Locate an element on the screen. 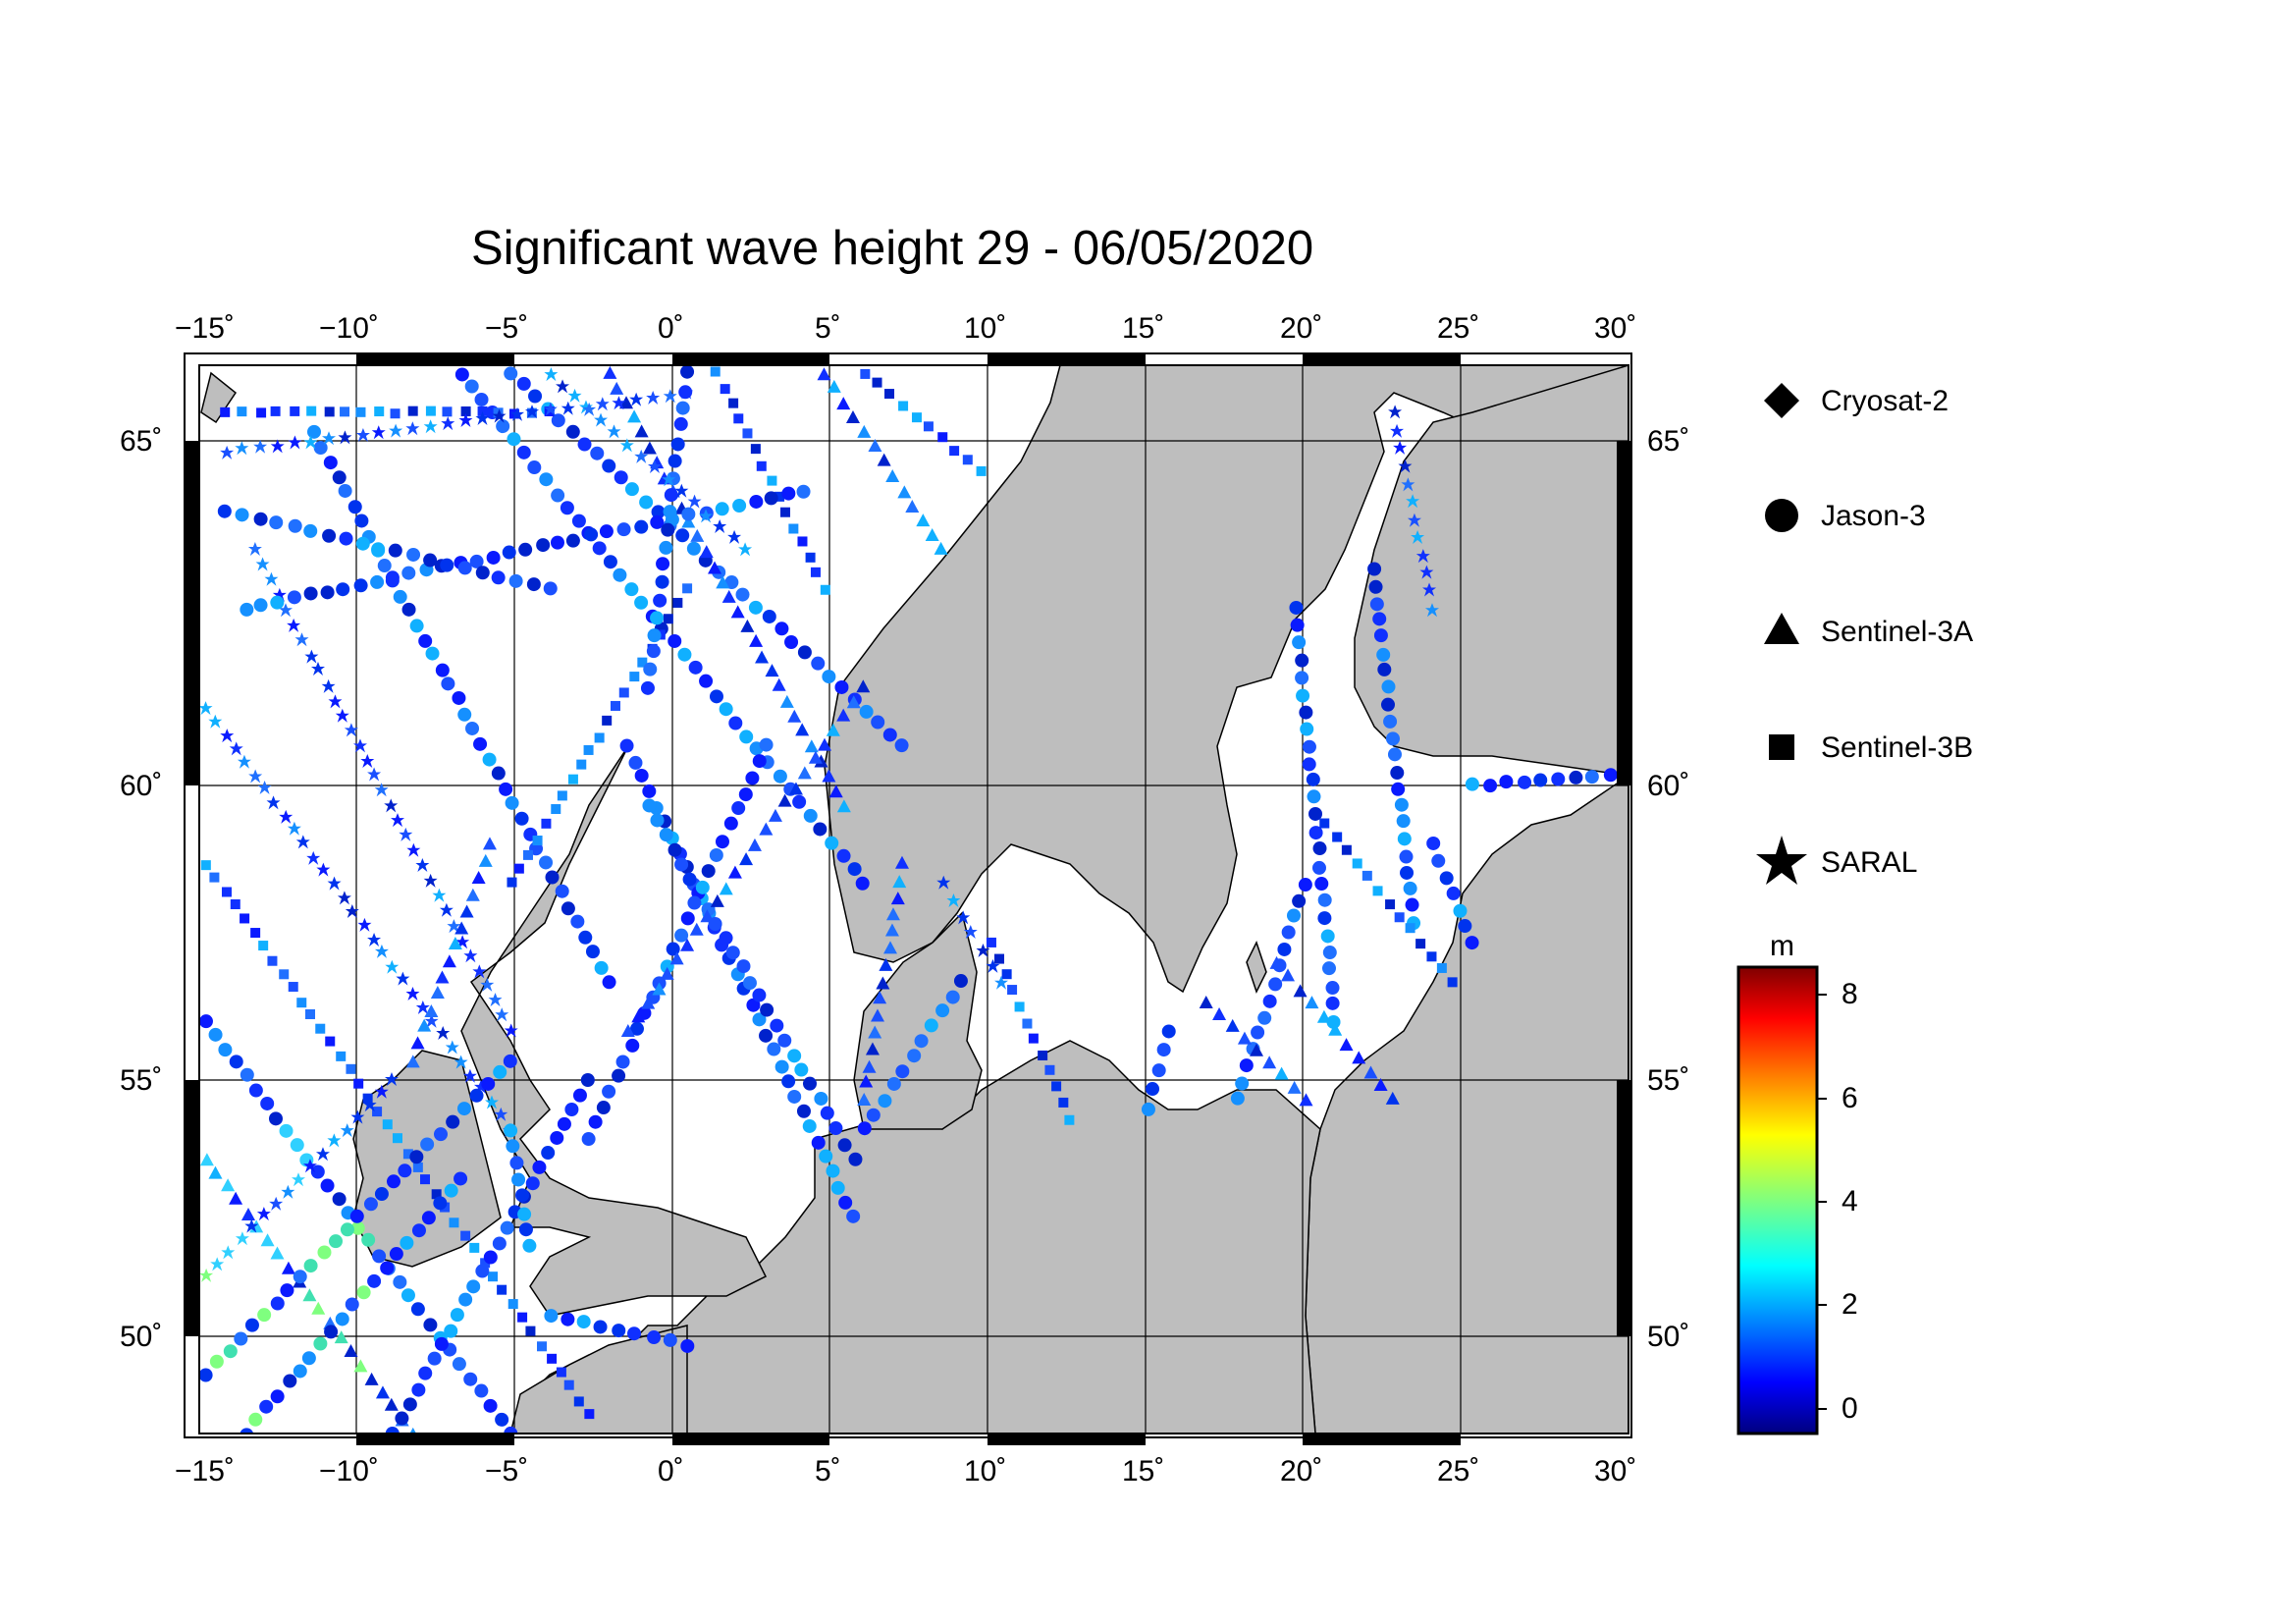 The width and height of the screenshot is (2296, 1623). circle-icon is located at coordinates (1781, 516).